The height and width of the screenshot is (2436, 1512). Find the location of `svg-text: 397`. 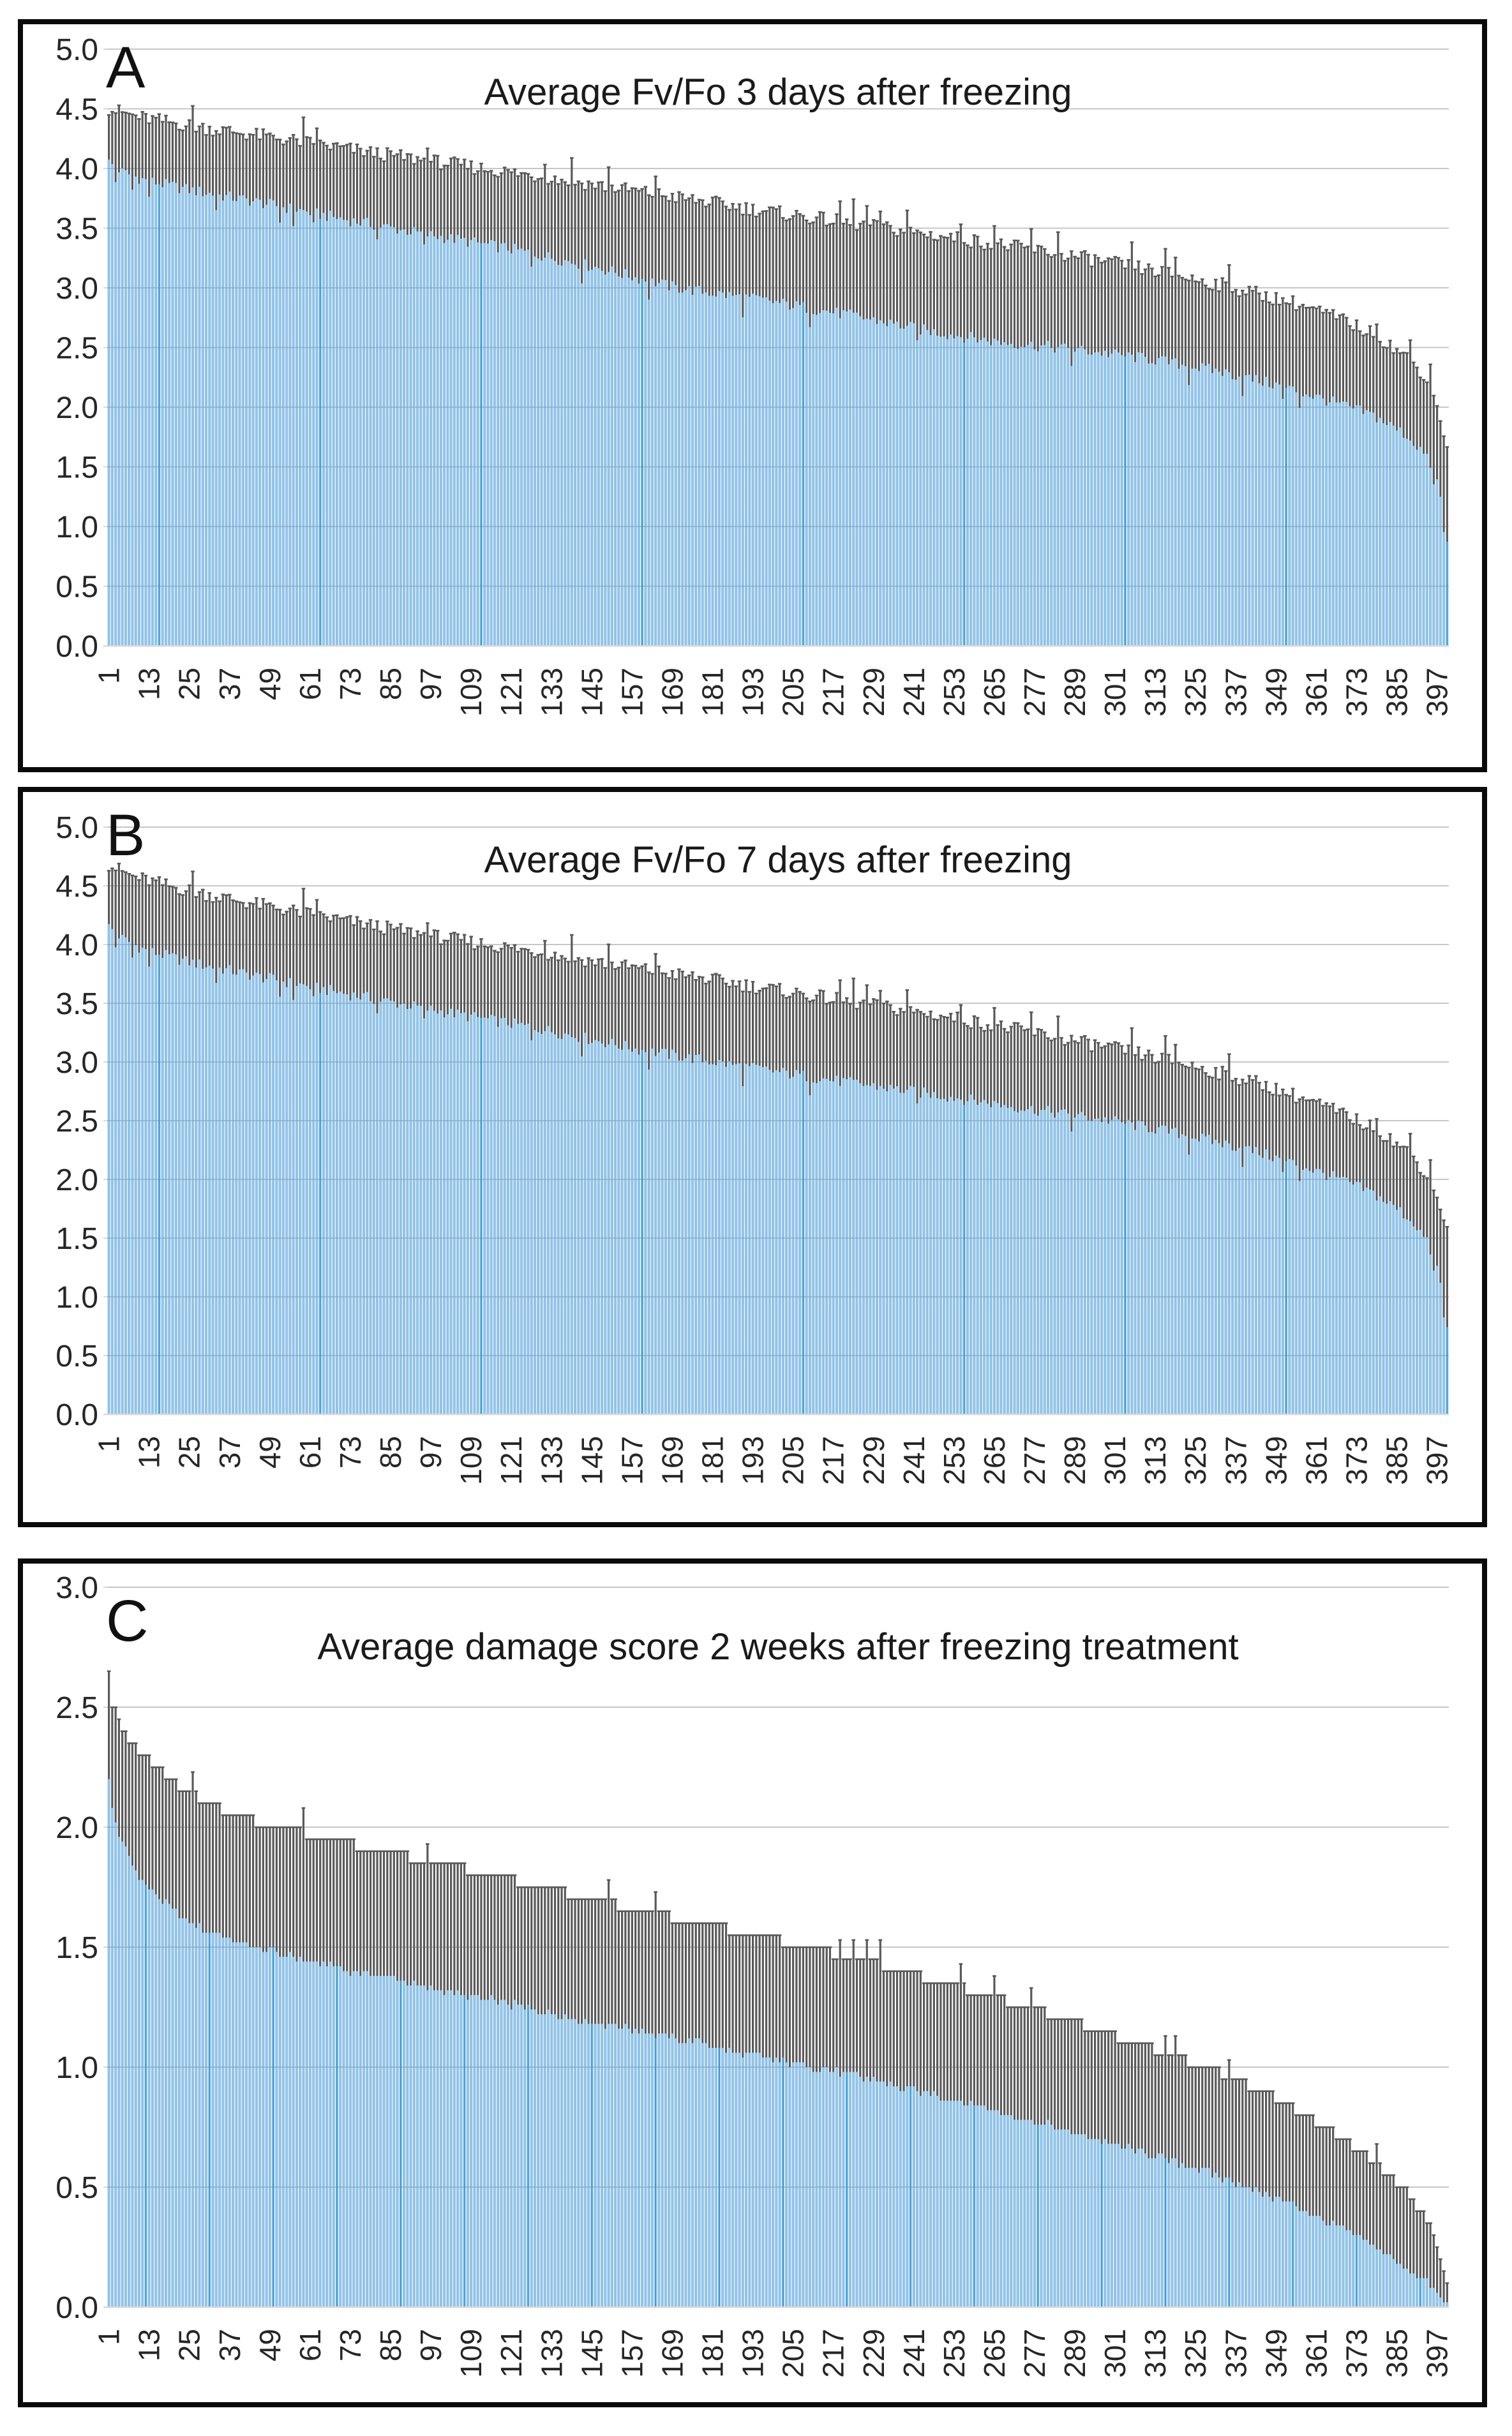

svg-text: 397 is located at coordinates (1438, 692).